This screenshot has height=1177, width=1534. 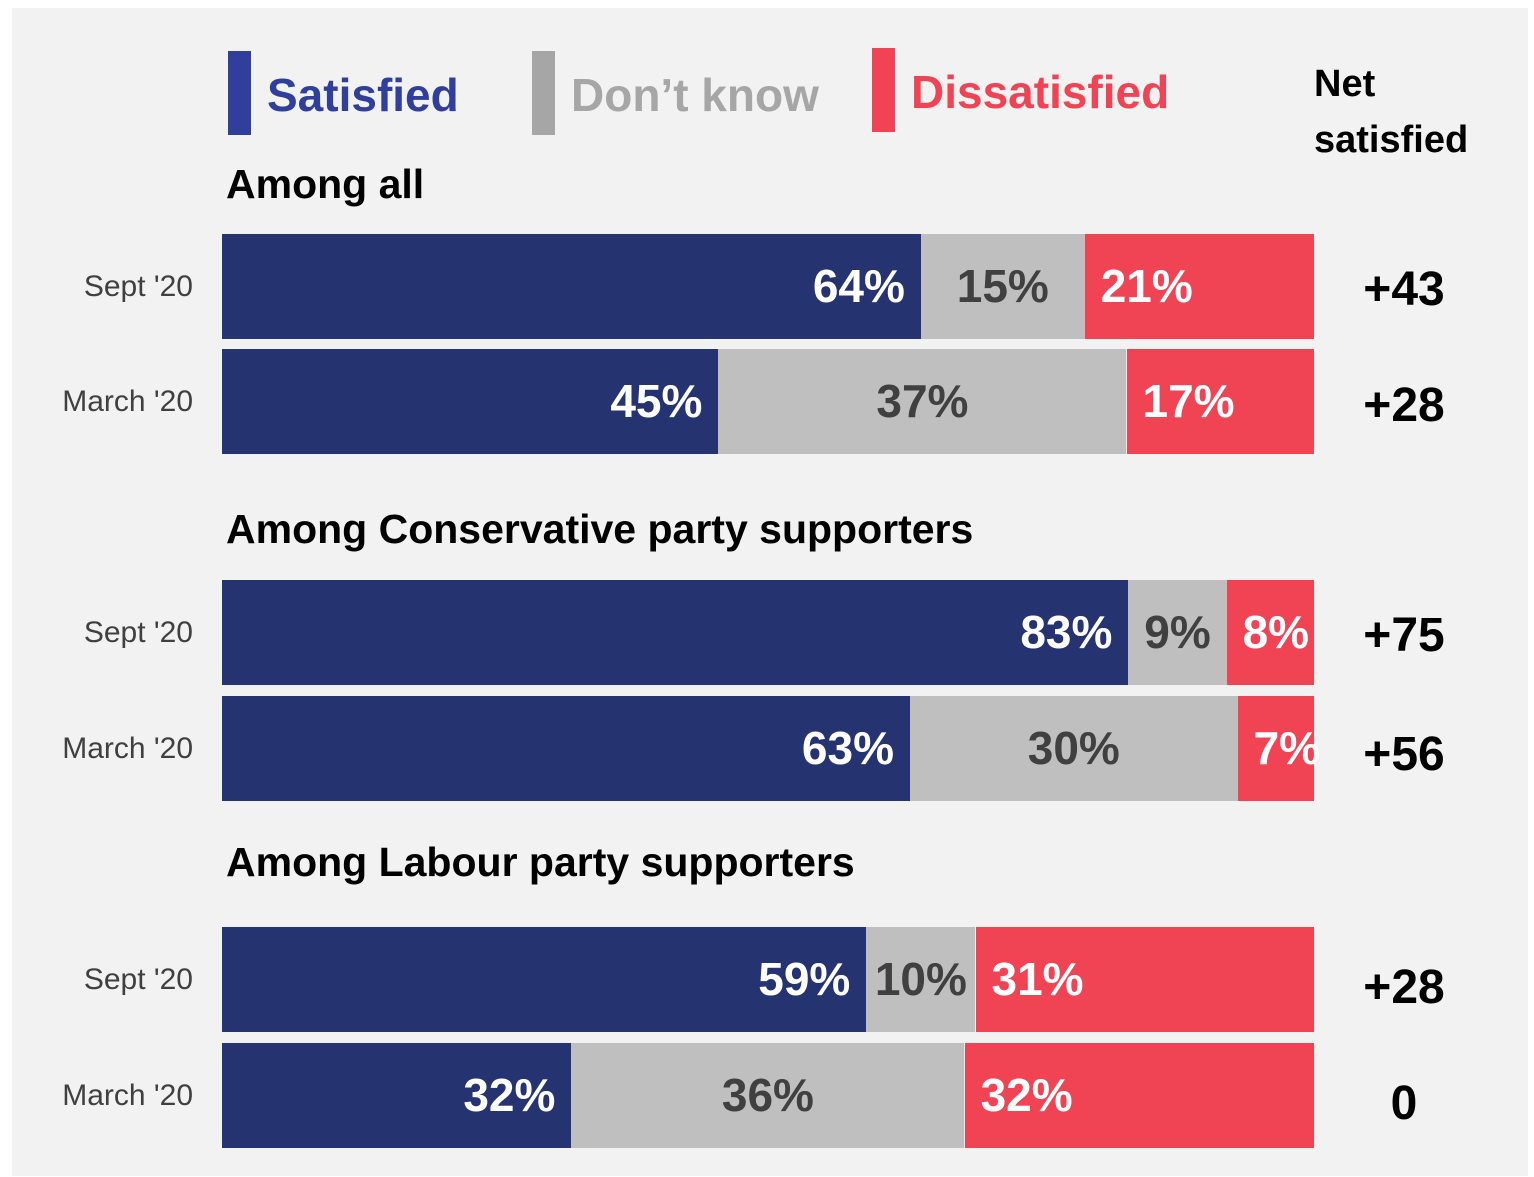 I want to click on stacked-bar: 32% 36% 32%, so click(x=768, y=1095).